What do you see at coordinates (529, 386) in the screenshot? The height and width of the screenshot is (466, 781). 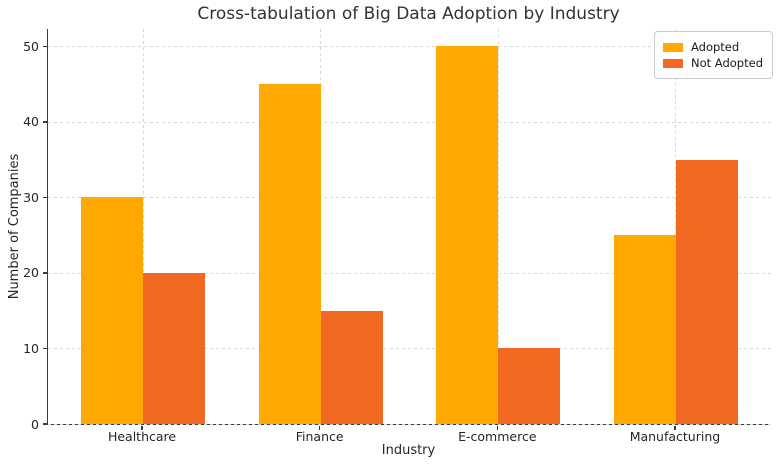 I see `bar-not-adopted-e-commerce` at bounding box center [529, 386].